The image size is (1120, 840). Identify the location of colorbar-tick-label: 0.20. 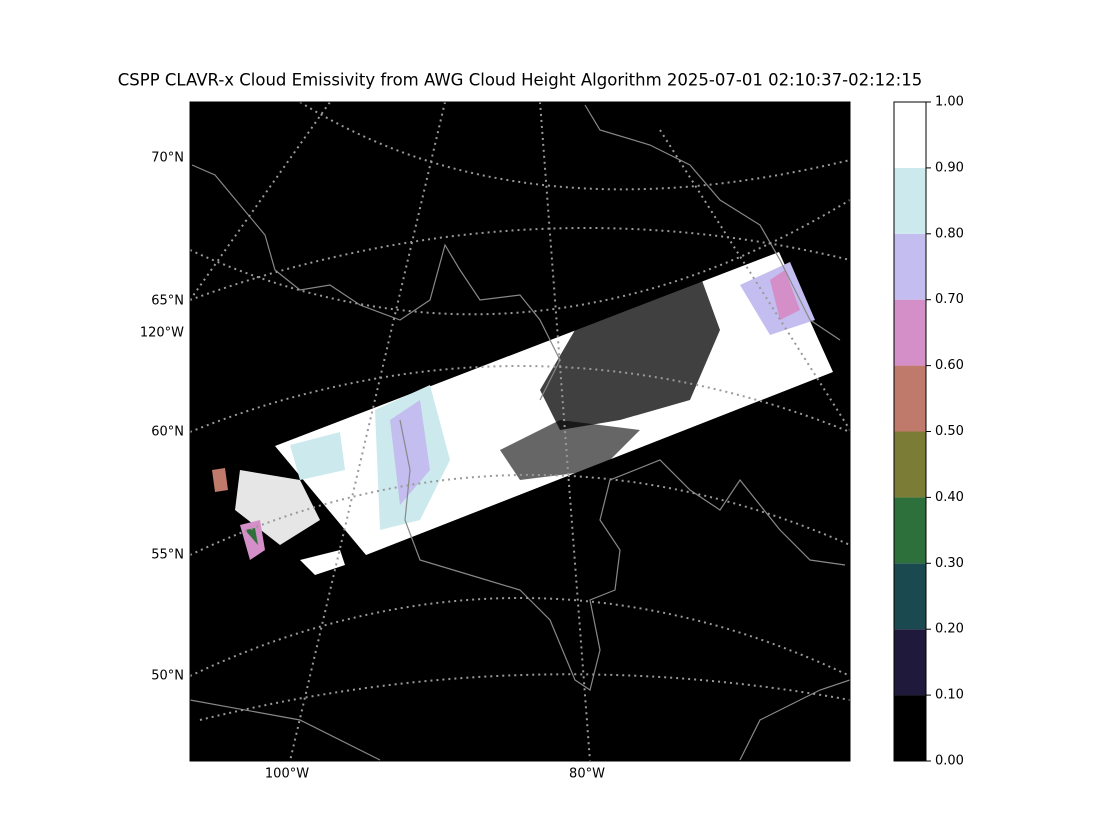
(949, 629).